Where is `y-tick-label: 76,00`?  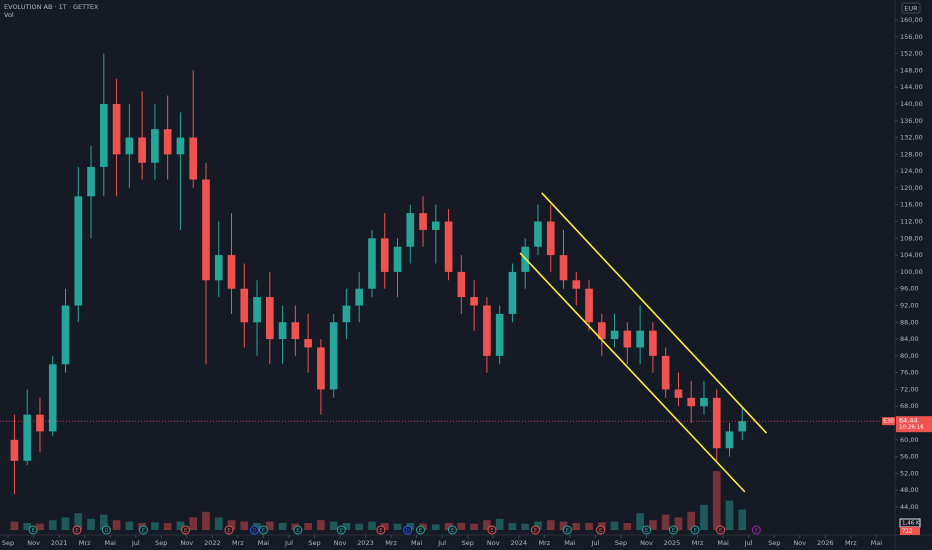
y-tick-label: 76,00 is located at coordinates (909, 373).